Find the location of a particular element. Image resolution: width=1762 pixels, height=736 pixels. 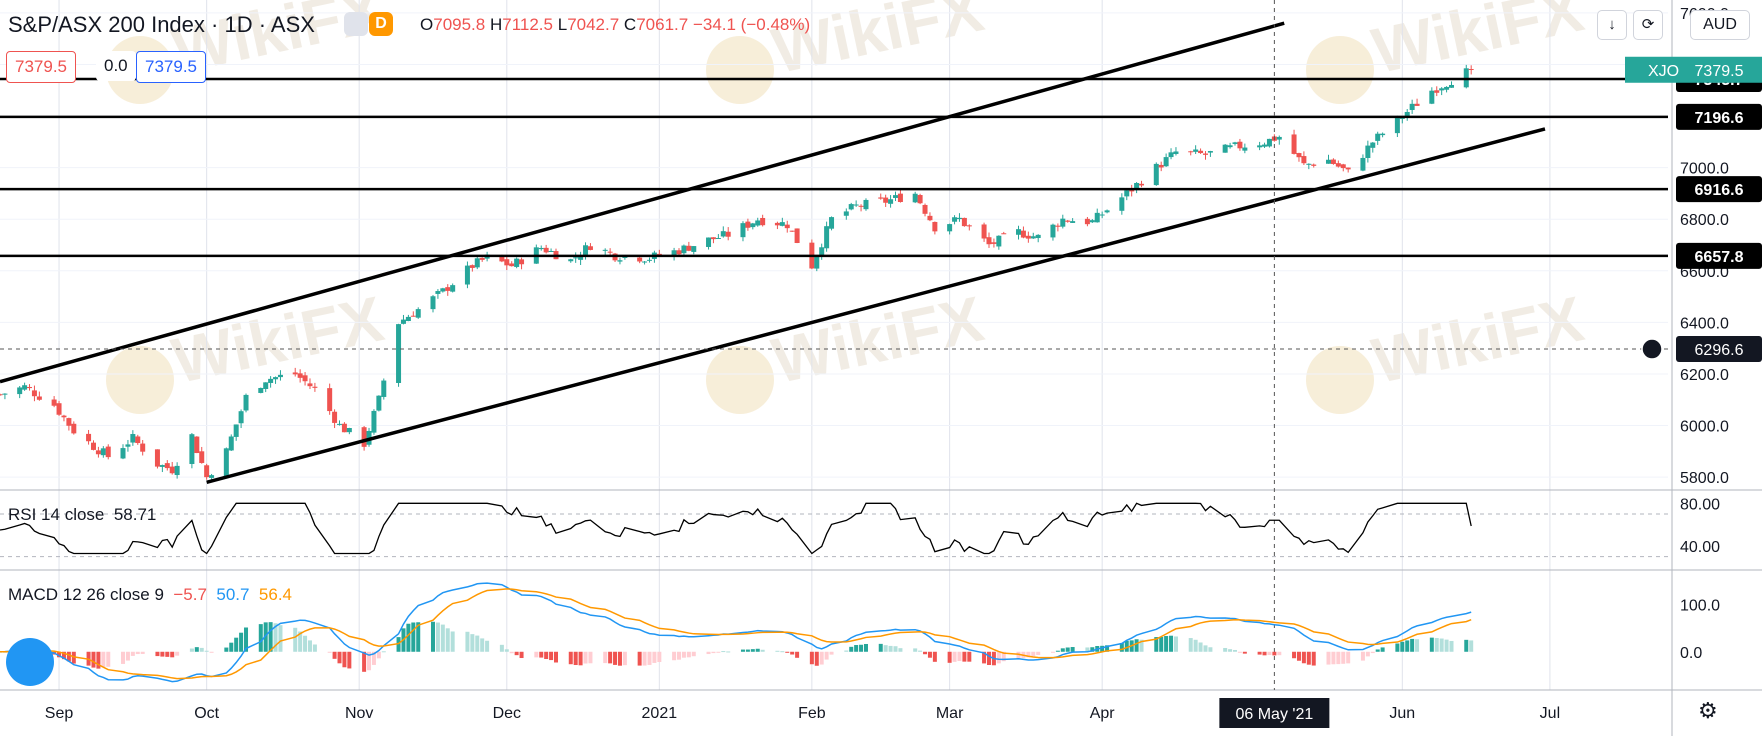

symbol-title: S&P/ASX 200 Index · 1D · ASX is located at coordinates (161, 24).